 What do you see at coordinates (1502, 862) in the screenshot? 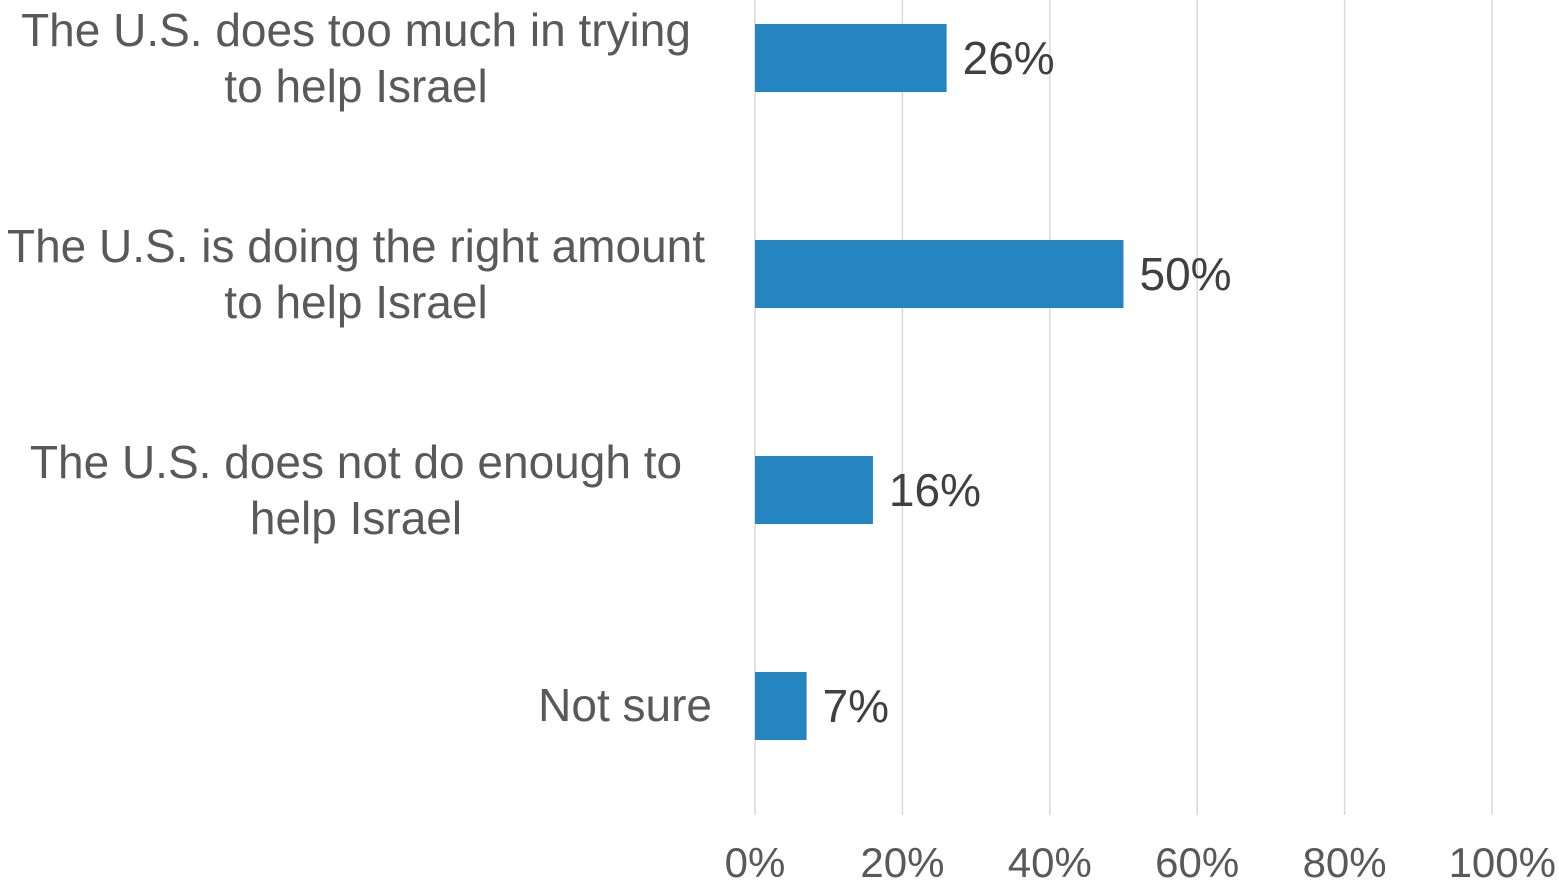
I see `x-tick-label: 100%` at bounding box center [1502, 862].